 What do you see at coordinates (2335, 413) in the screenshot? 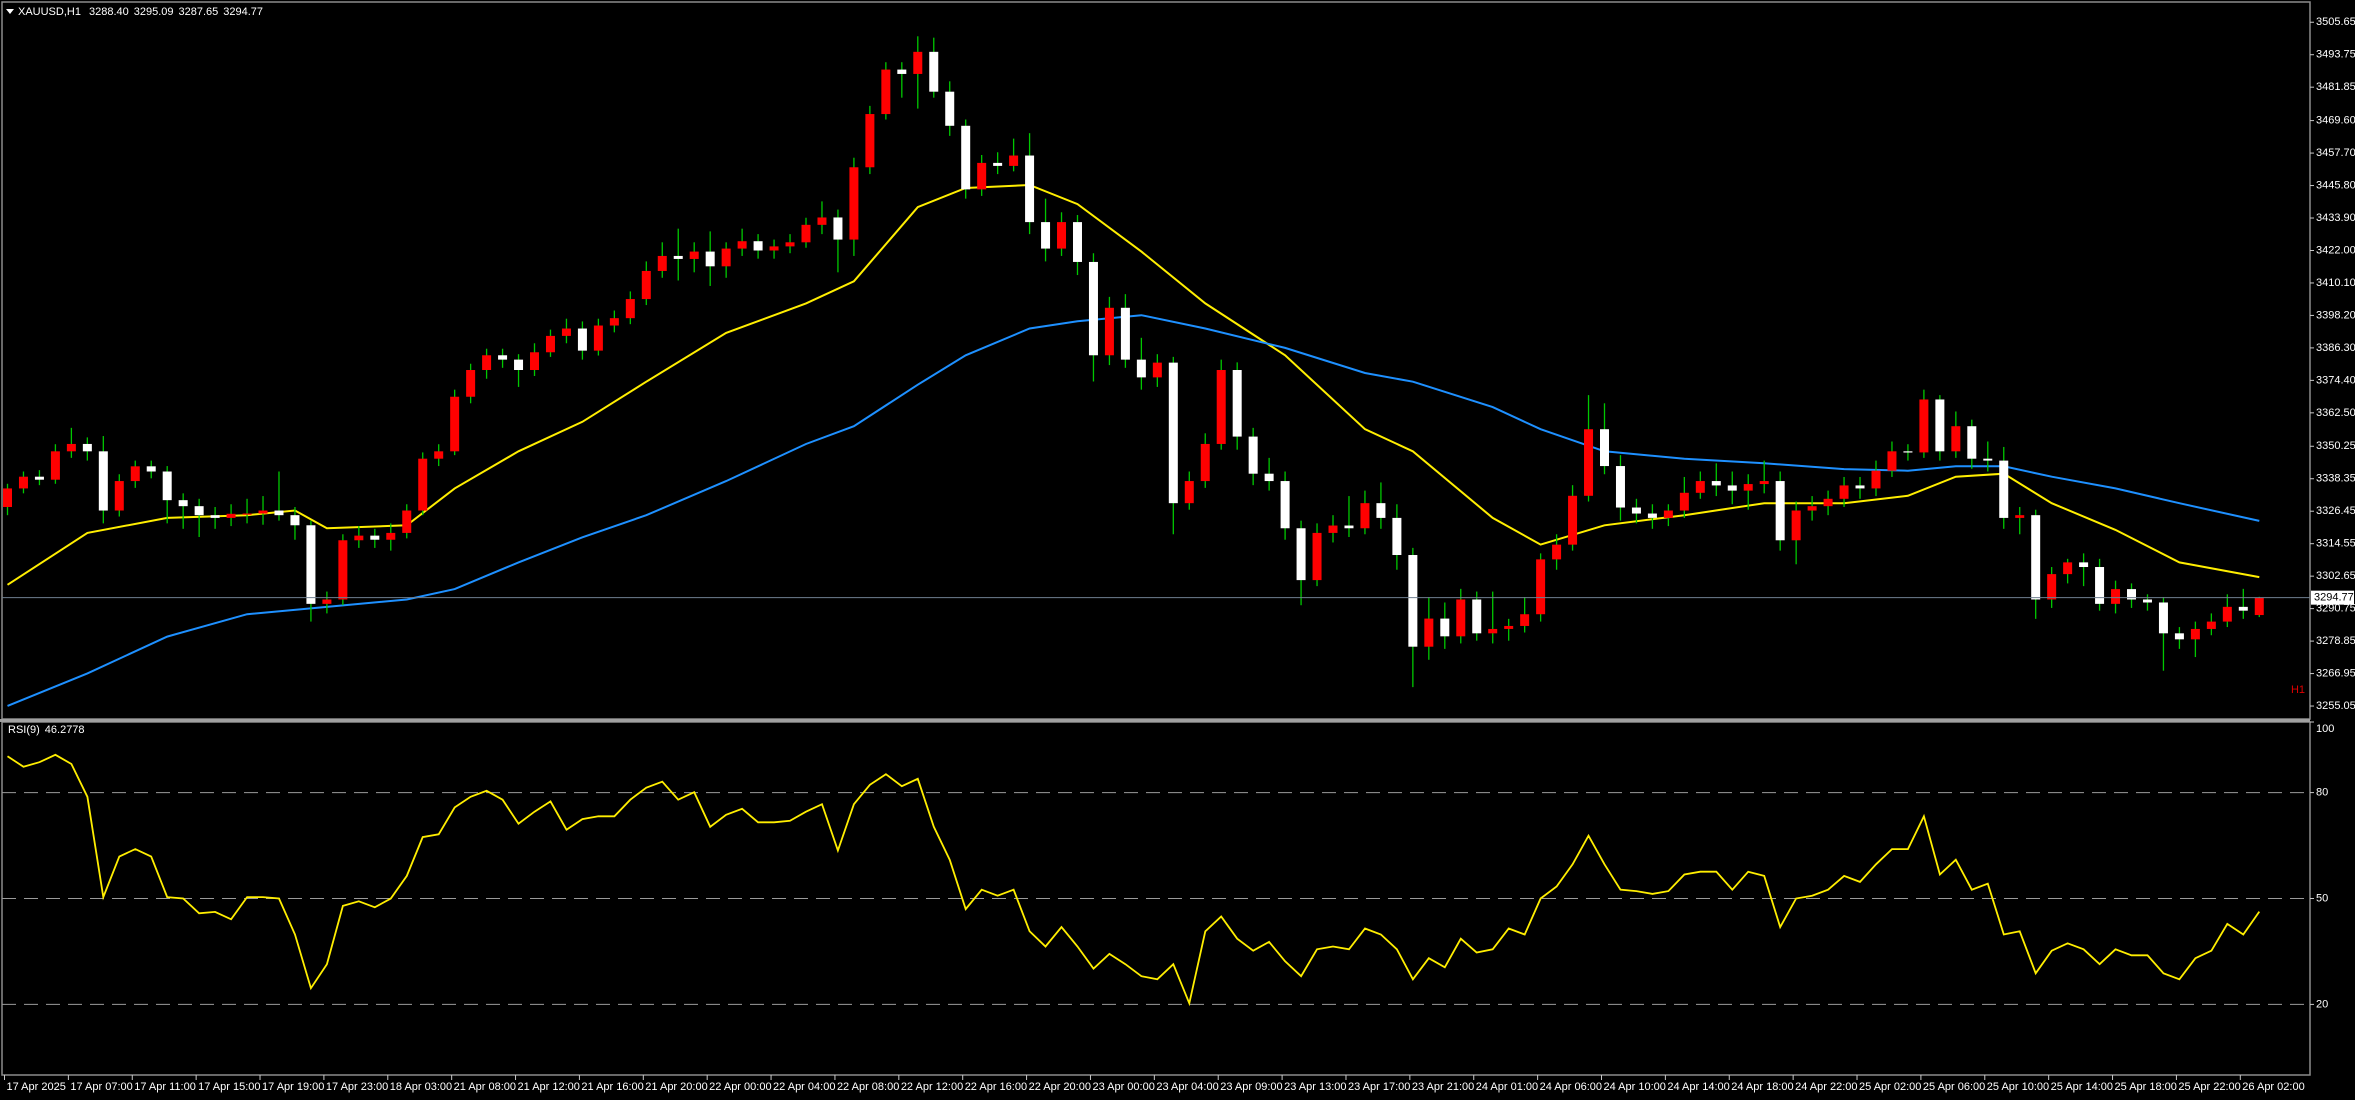
I see `y-tick-label: 3362.50` at bounding box center [2335, 413].